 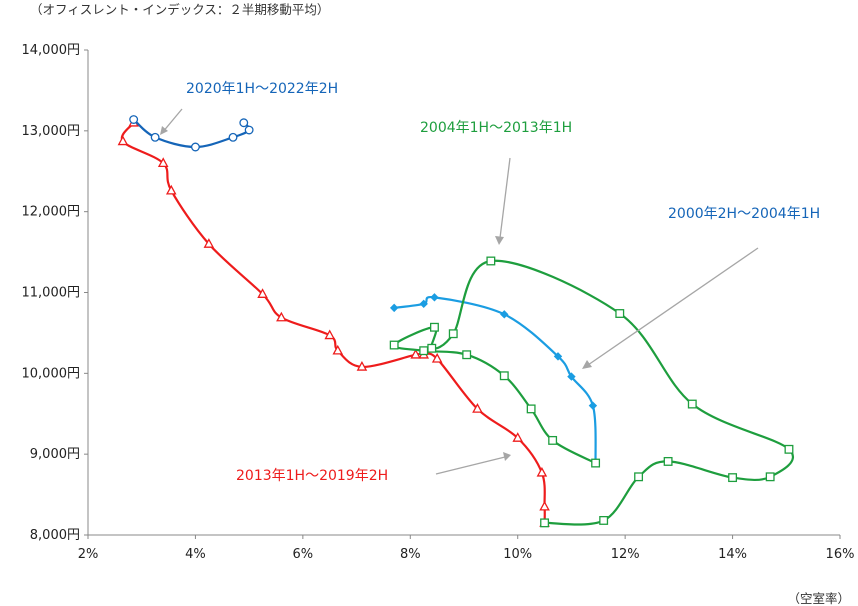 What do you see at coordinates (191, 133) in the screenshot?
I see `series-circle` at bounding box center [191, 133].